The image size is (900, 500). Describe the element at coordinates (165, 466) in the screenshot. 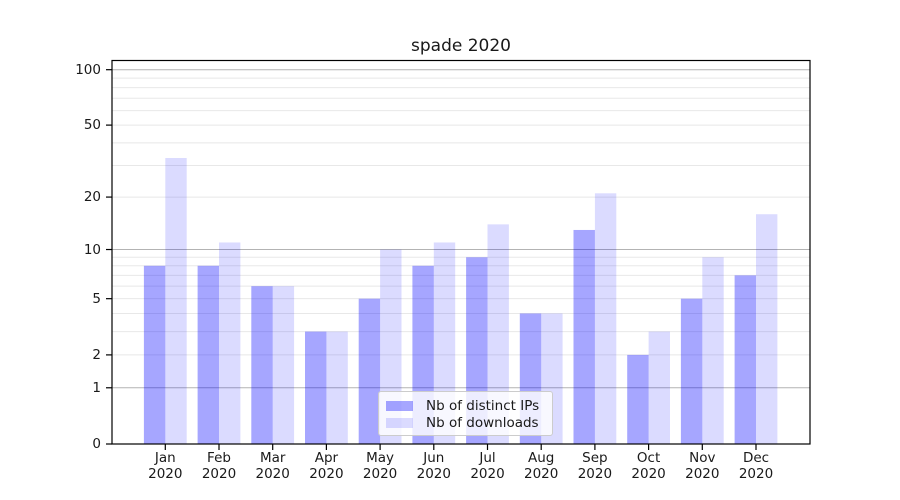

I see `x-tick-label-jan: Jan 2020` at that location.